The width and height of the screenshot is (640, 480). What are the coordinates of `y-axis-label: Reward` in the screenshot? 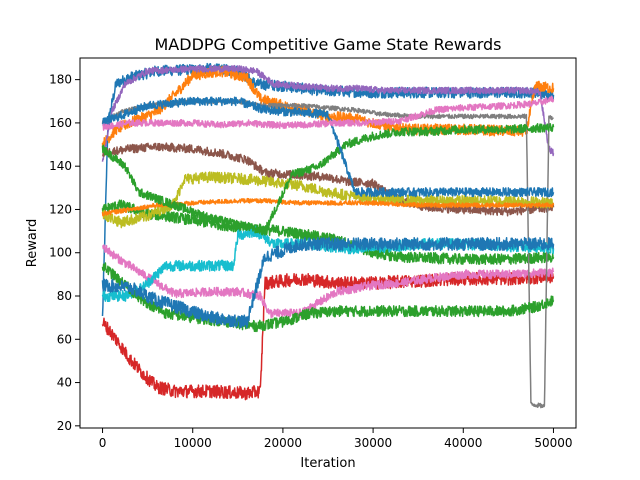 It's located at (32, 243).